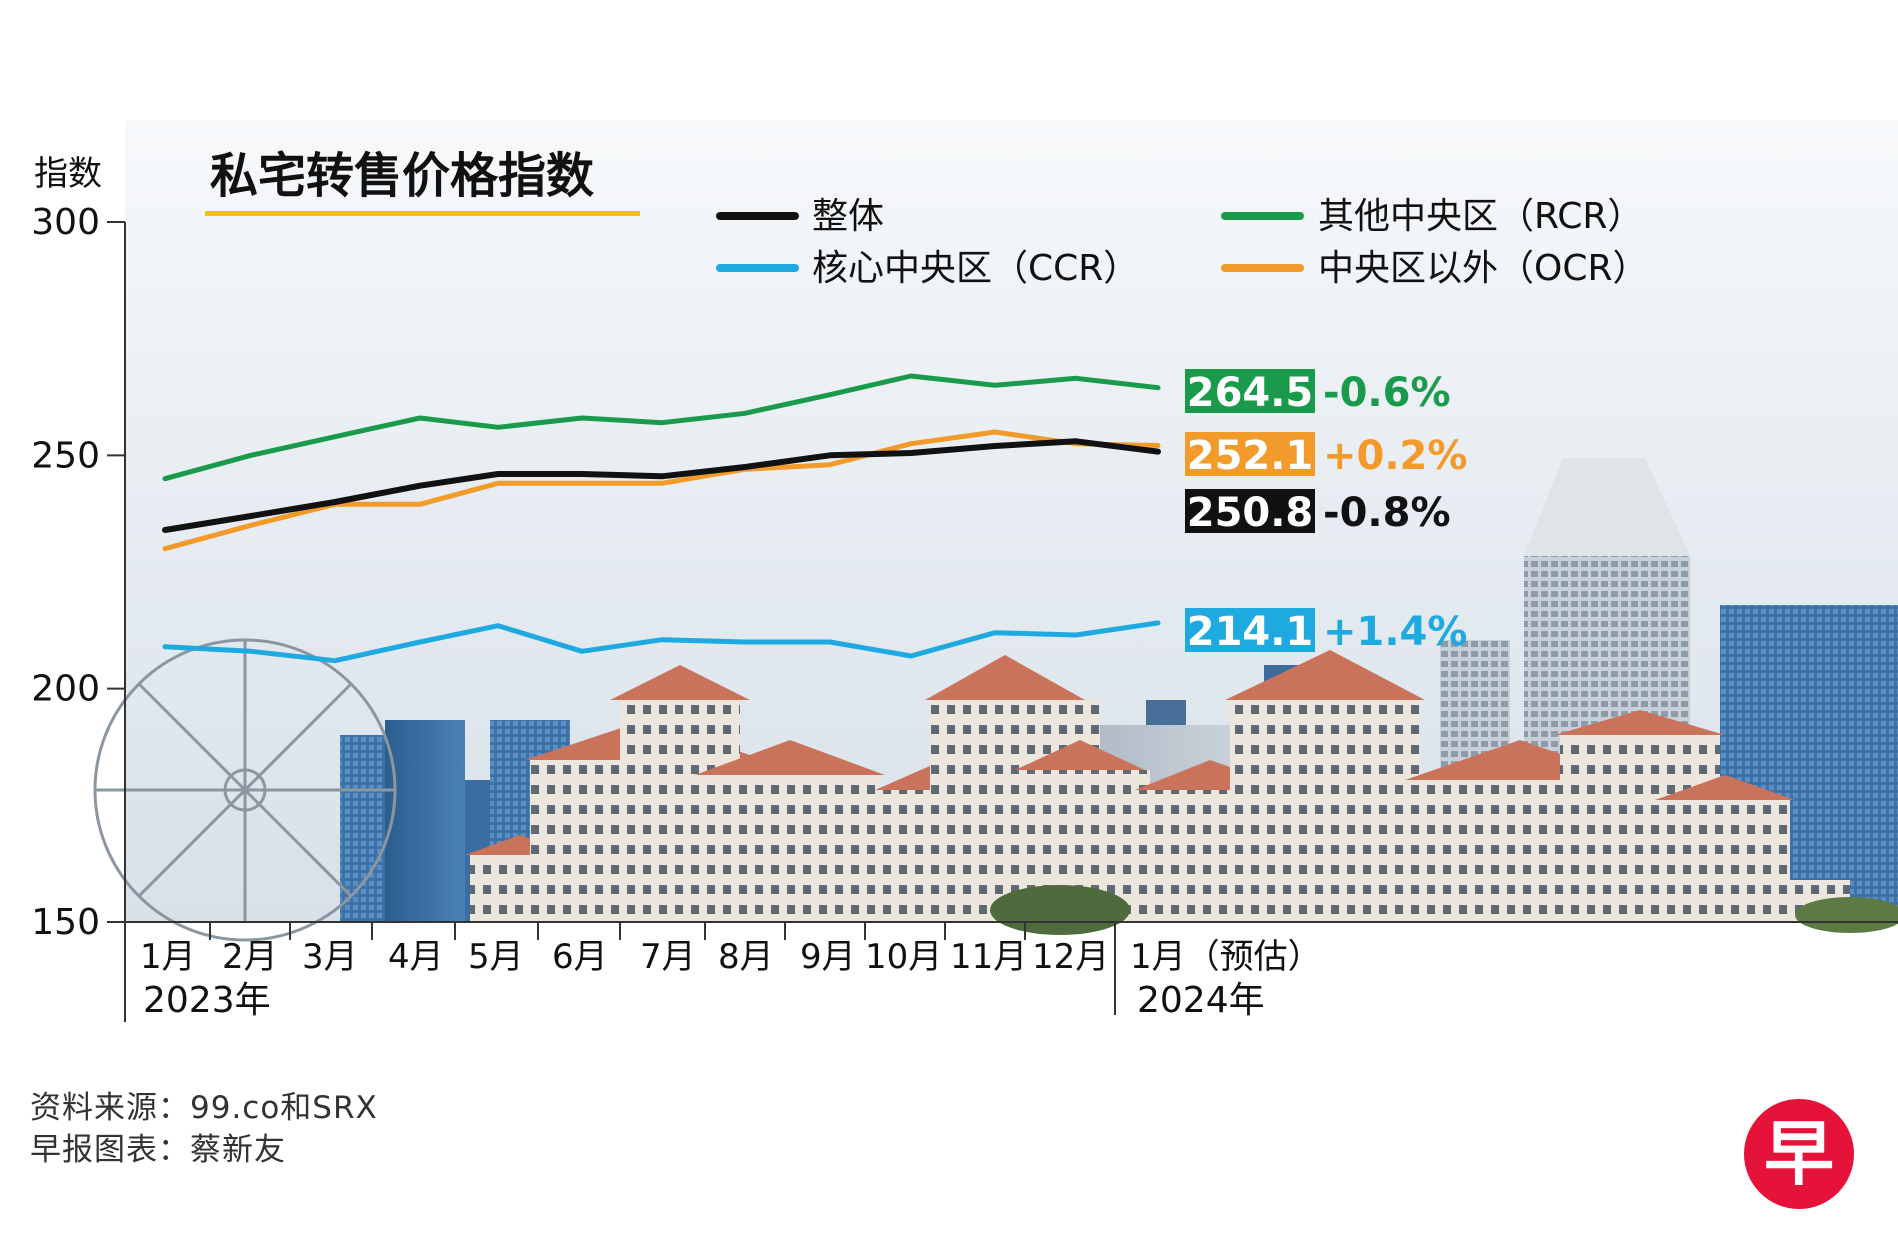 This screenshot has height=1252, width=1898. Describe the element at coordinates (668, 957) in the screenshot. I see `x-tick-label: 7月` at that location.